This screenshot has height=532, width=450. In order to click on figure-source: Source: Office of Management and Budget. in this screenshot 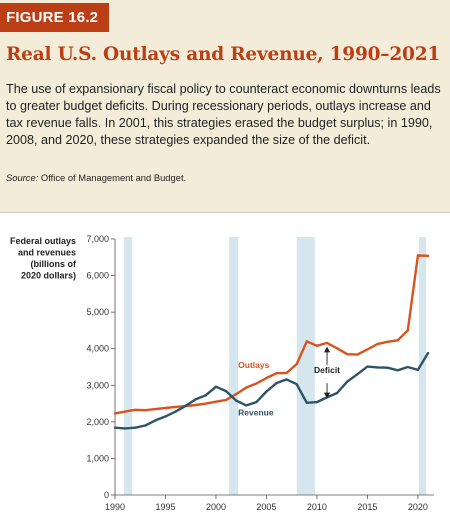, I will do `click(96, 177)`.